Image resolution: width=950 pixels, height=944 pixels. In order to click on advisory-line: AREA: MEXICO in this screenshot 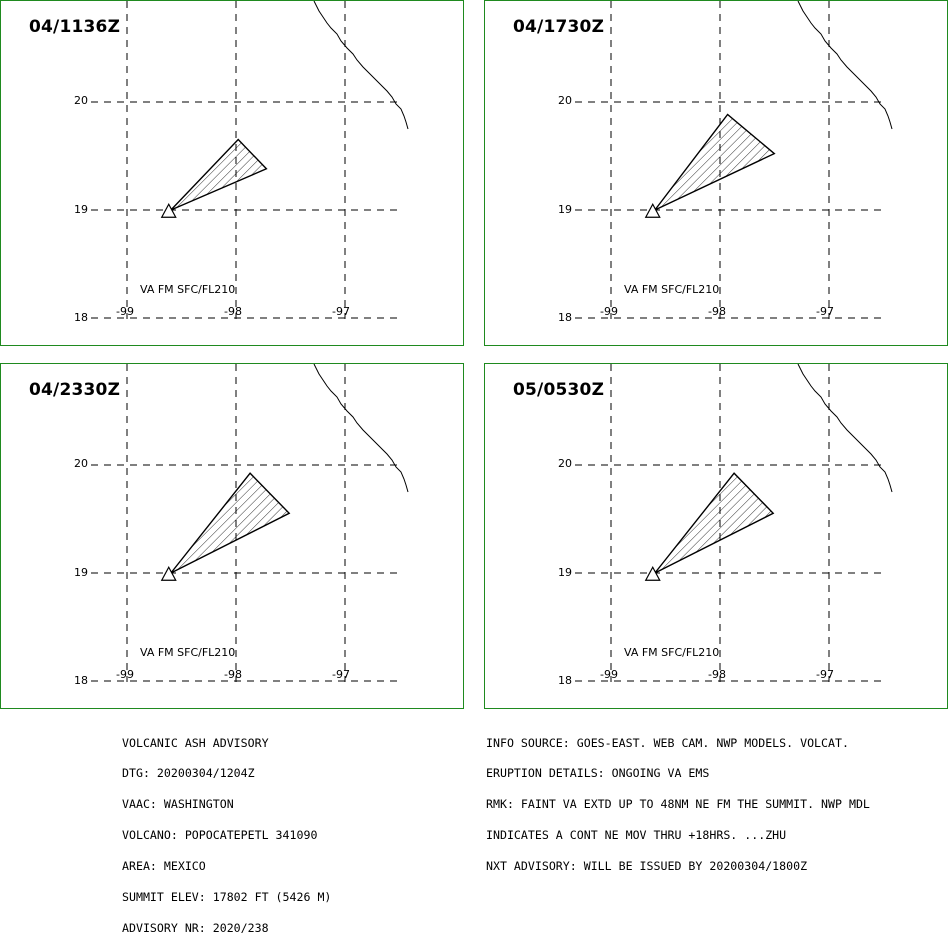, I will do `click(164, 866)`.